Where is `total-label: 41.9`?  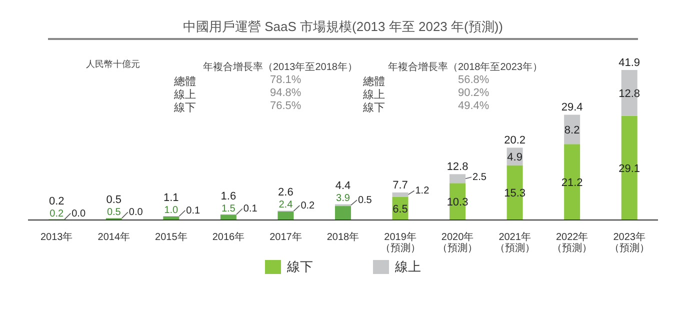
total-label: 41.9 is located at coordinates (629, 63).